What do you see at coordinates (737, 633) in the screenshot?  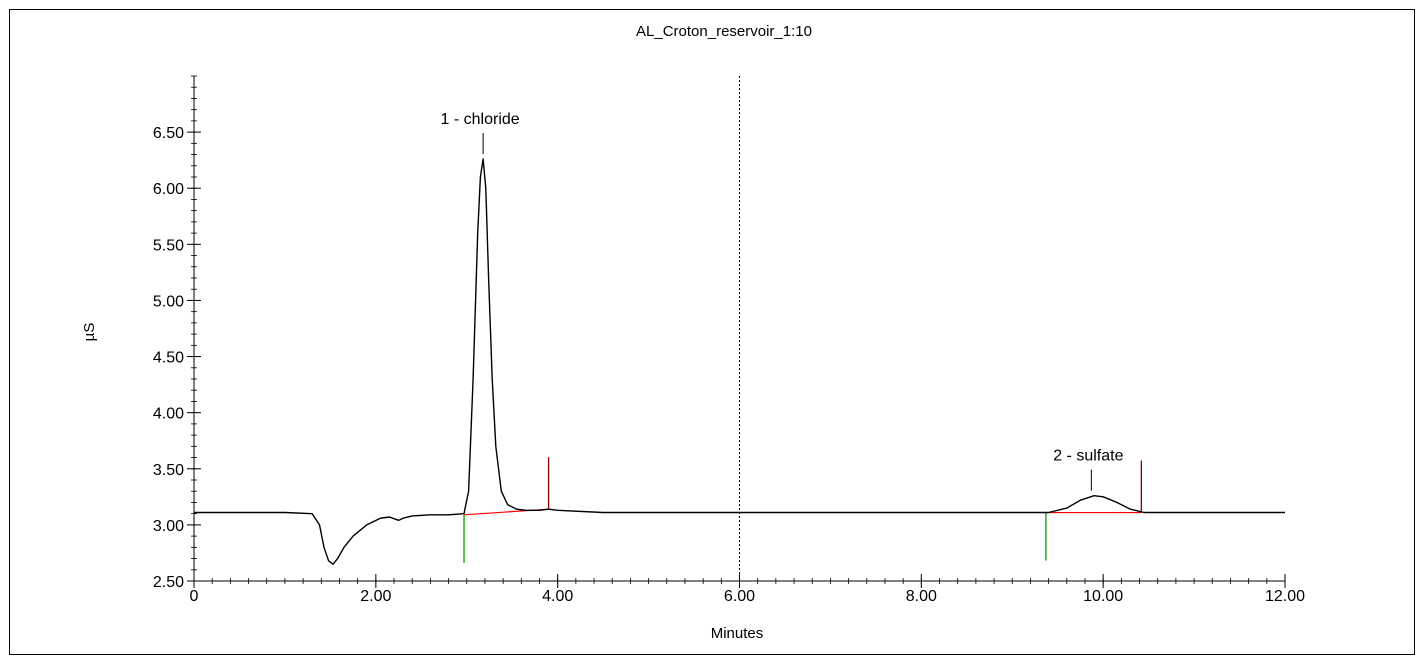 I see `x-axis-label: Minutes` at bounding box center [737, 633].